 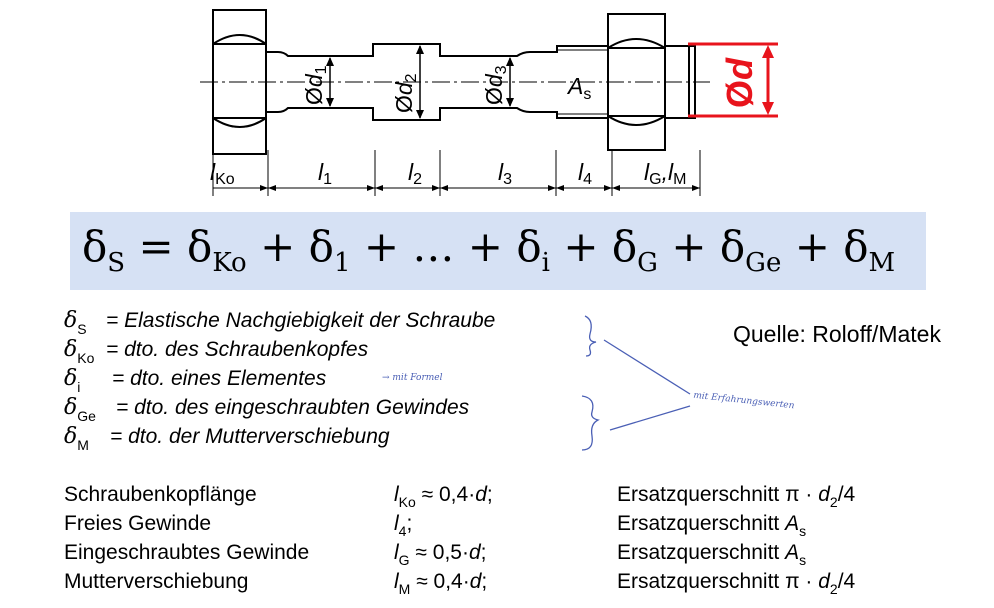 I want to click on label-d3: Ød3, so click(x=495, y=85).